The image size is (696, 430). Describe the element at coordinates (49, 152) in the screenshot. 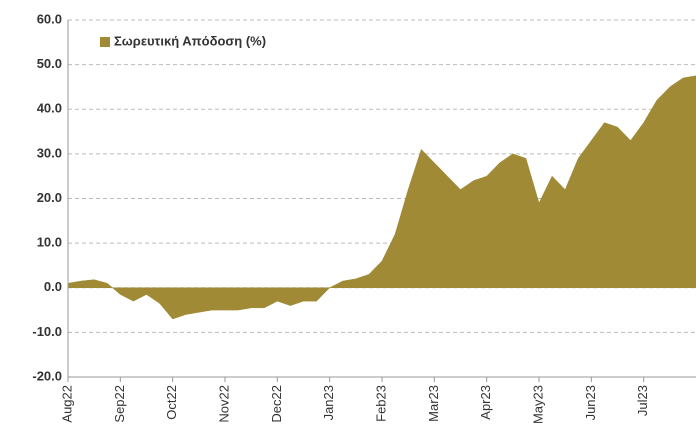

I see `y-tick-label: 30.0` at that location.